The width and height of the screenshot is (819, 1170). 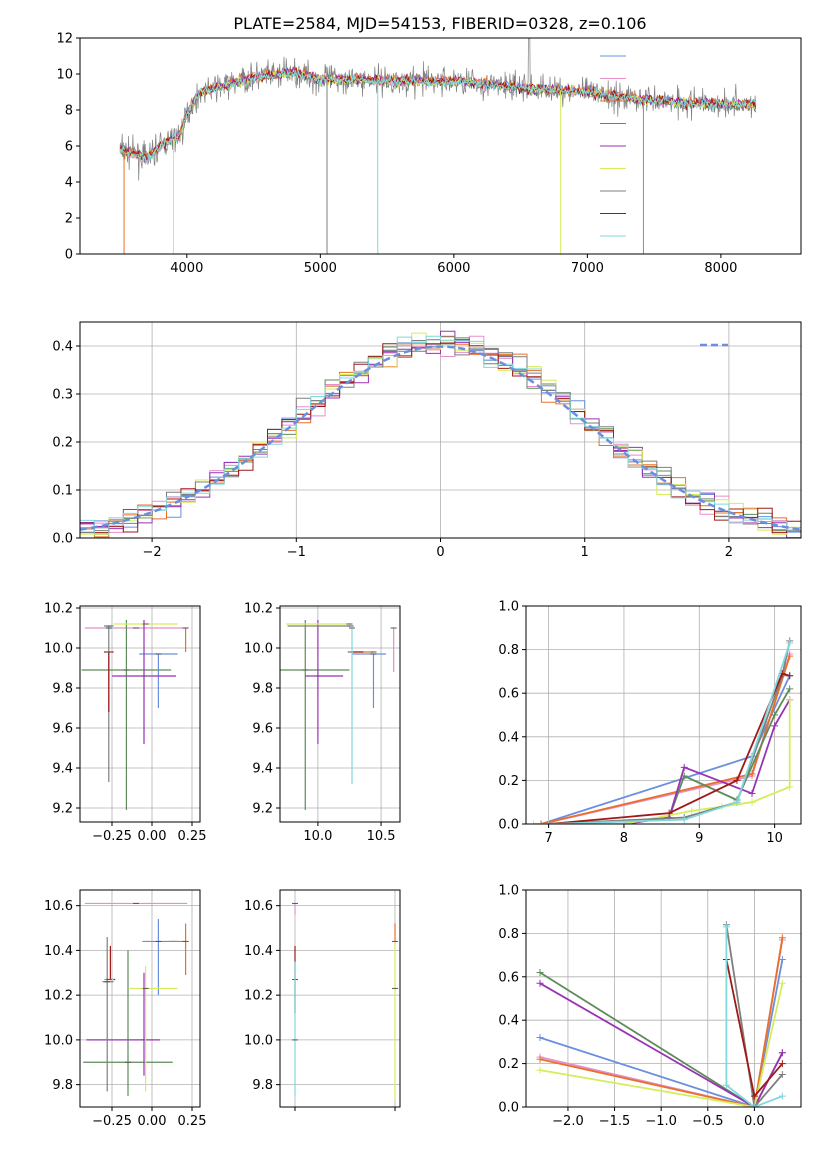 What do you see at coordinates (62, 395) in the screenshot?
I see `y-tick-label: 0.3` at bounding box center [62, 395].